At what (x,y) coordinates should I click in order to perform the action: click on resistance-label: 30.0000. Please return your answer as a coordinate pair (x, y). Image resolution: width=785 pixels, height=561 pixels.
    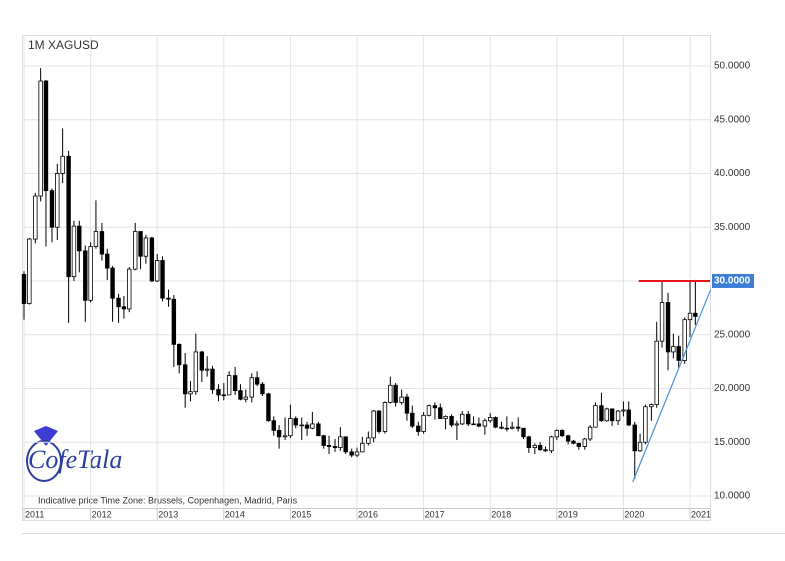
    Looking at the image, I should click on (732, 281).